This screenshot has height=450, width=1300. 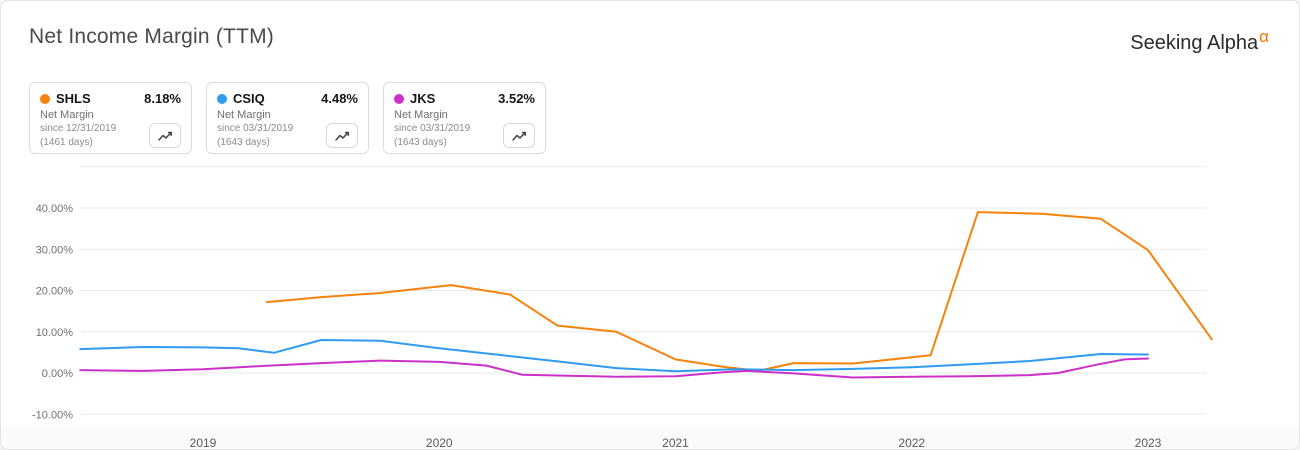 I want to click on x-tick-label: 2020, so click(x=439, y=443).